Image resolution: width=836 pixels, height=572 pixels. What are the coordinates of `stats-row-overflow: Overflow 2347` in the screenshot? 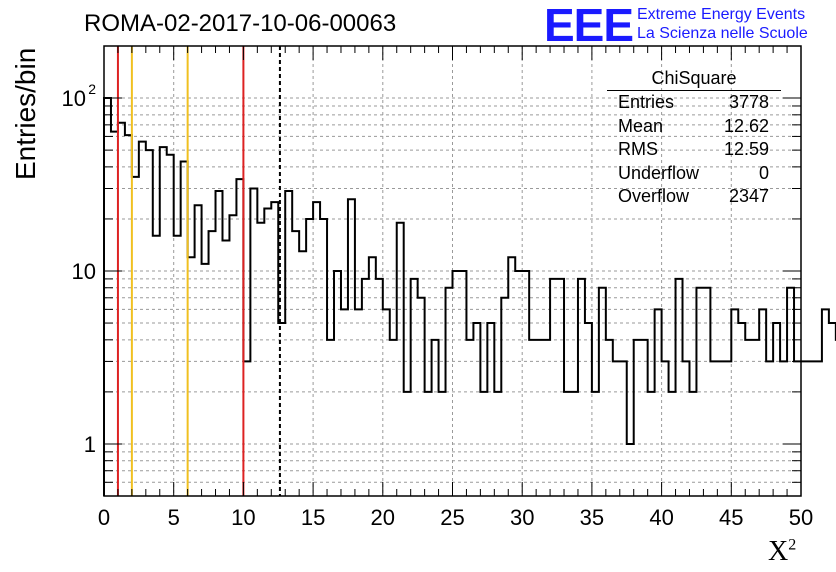 It's located at (694, 197).